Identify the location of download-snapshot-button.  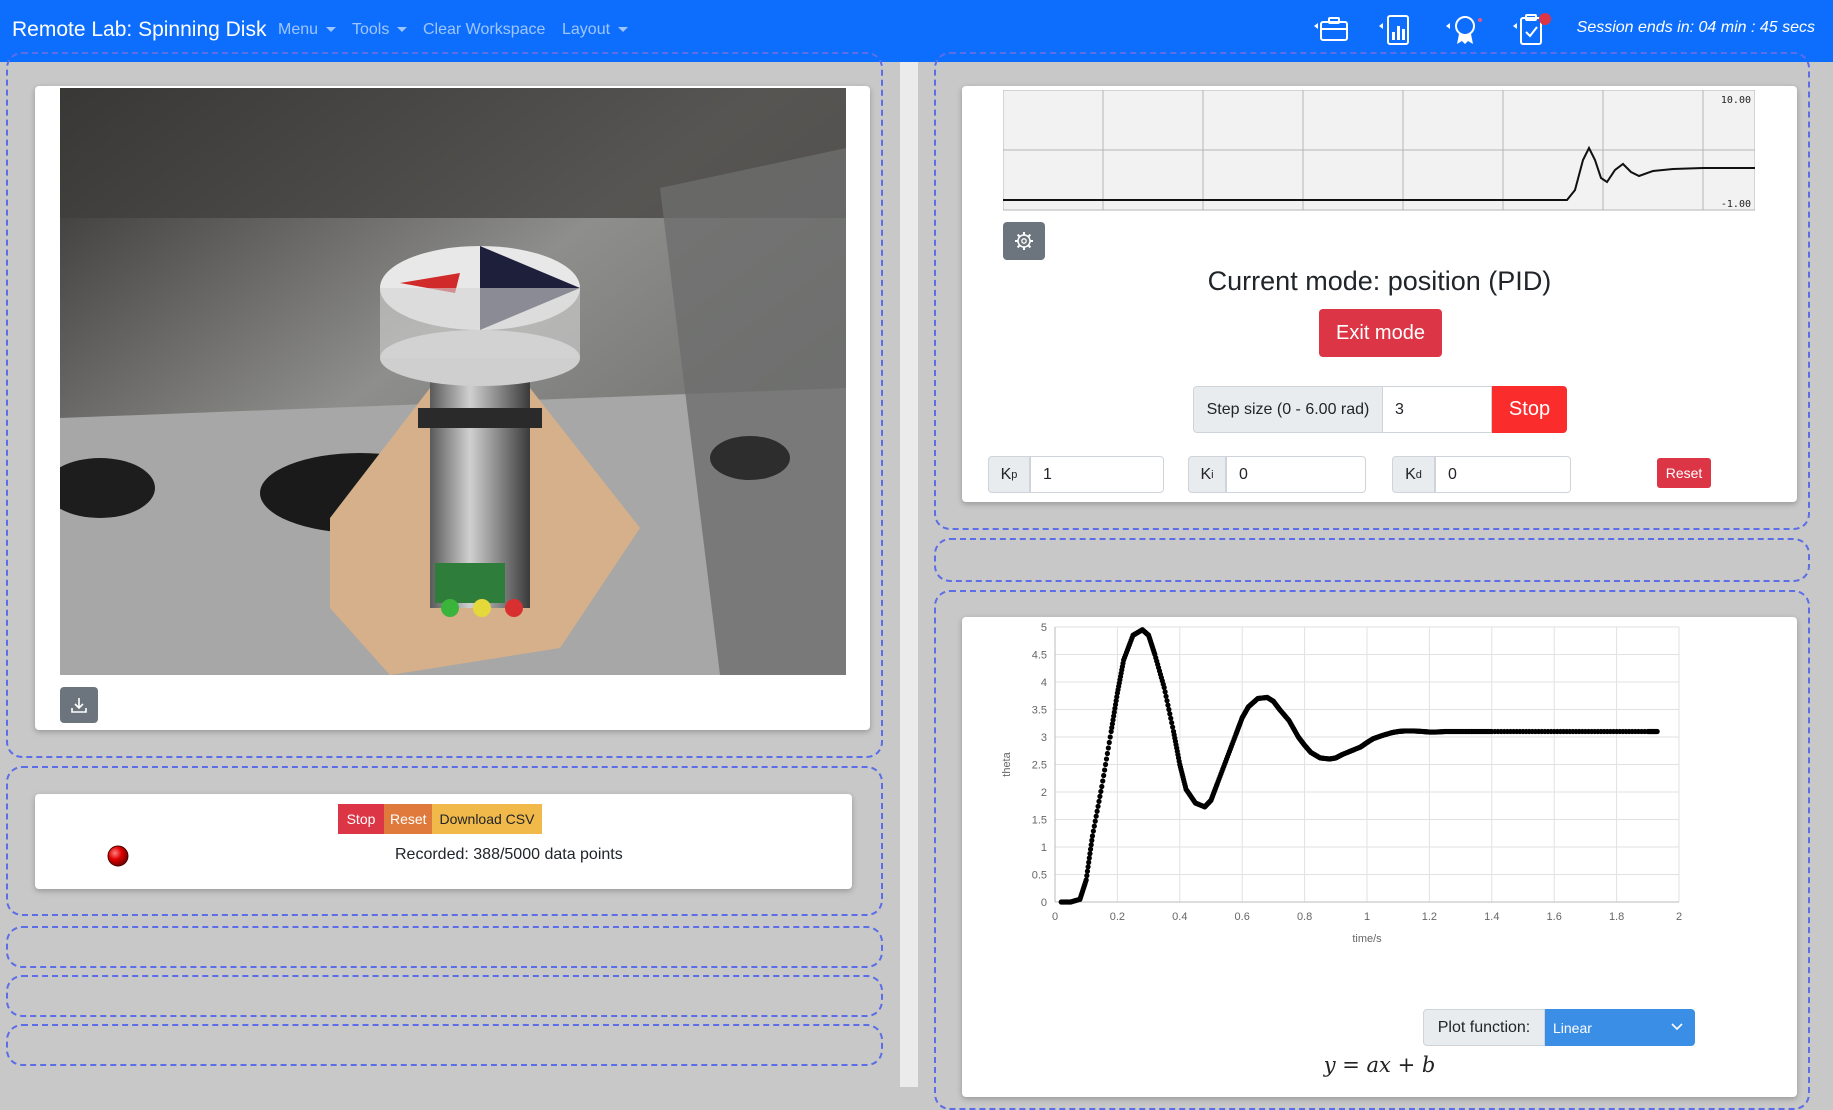
(79, 705).